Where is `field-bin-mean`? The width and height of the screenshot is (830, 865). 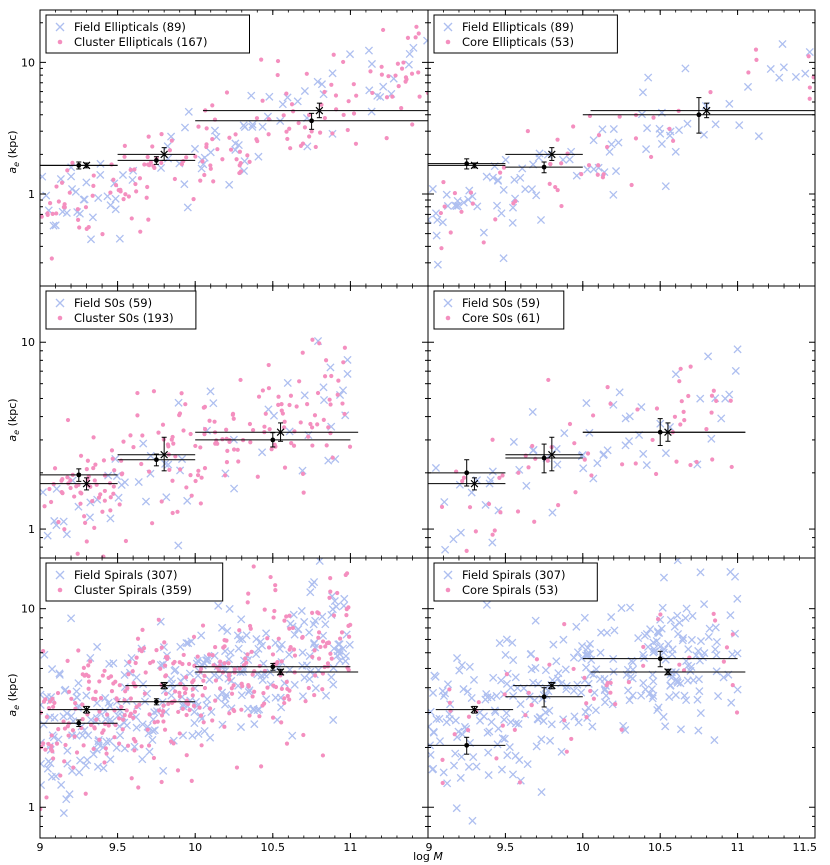 field-bin-mean is located at coordinates (86, 709).